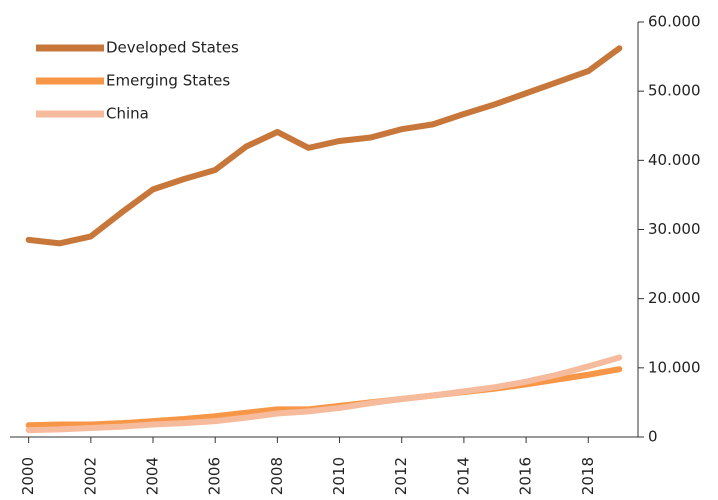  What do you see at coordinates (588, 476) in the screenshot?
I see `x-tick-label: 2018` at bounding box center [588, 476].